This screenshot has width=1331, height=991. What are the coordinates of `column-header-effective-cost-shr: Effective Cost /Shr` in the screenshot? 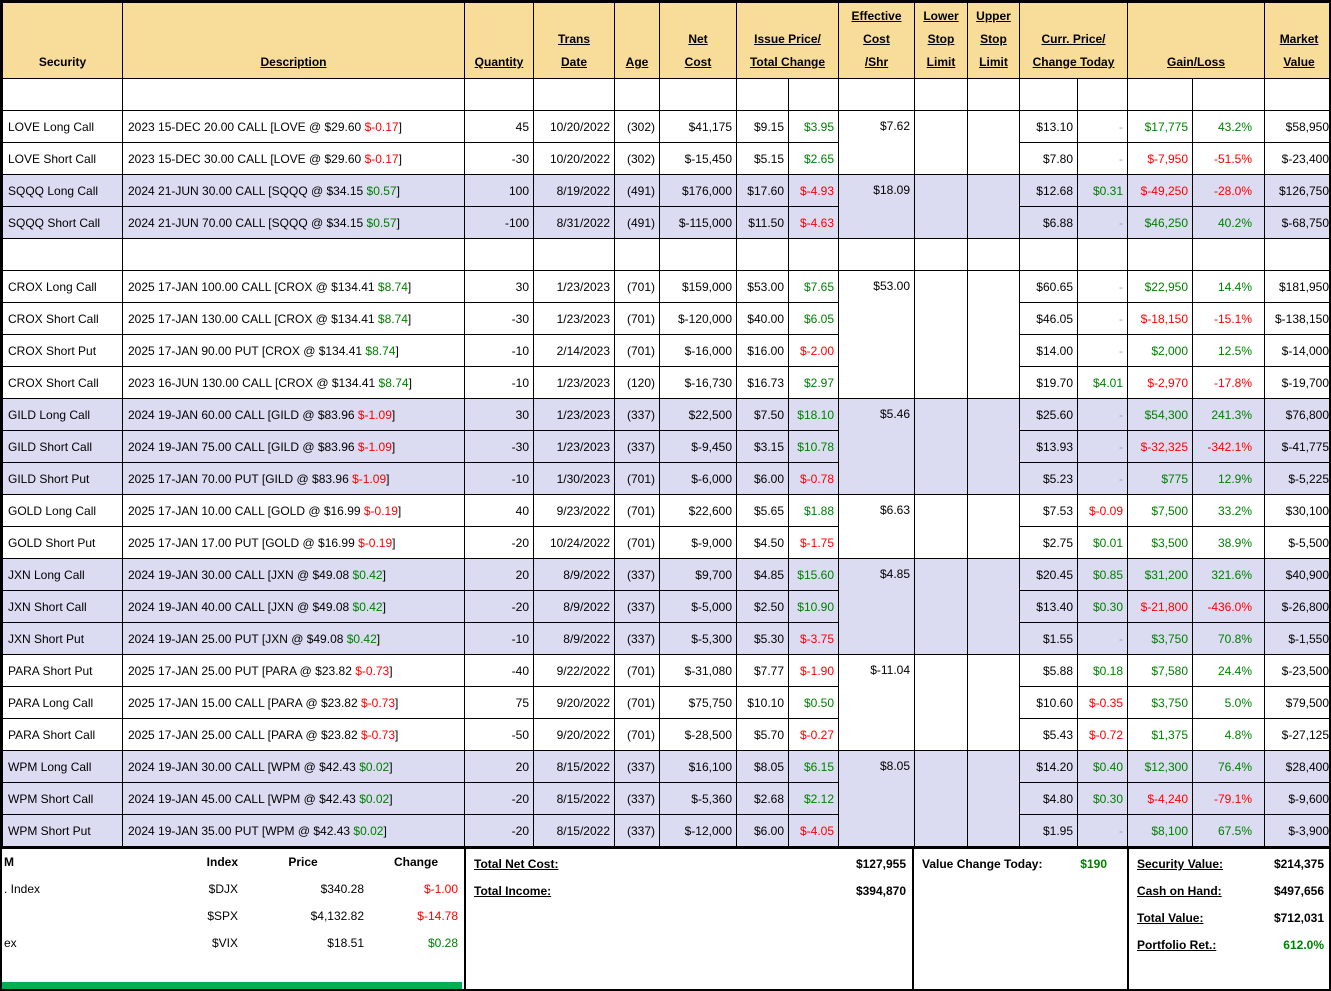 It's located at (876, 40).